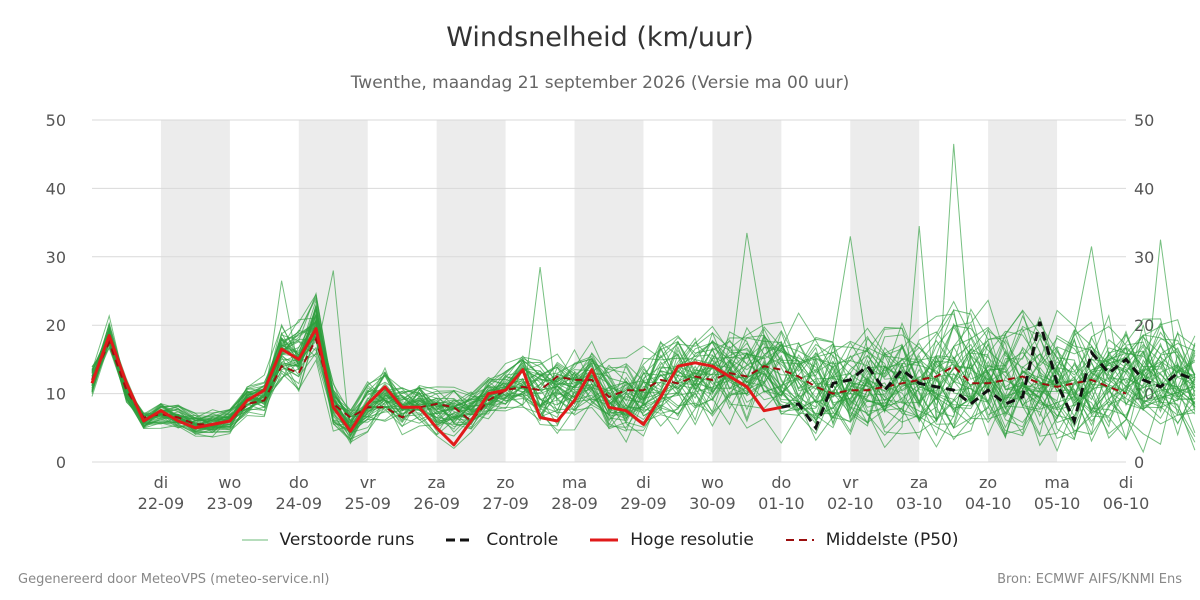  I want to click on x-tick-date: 30-09, so click(712, 503).